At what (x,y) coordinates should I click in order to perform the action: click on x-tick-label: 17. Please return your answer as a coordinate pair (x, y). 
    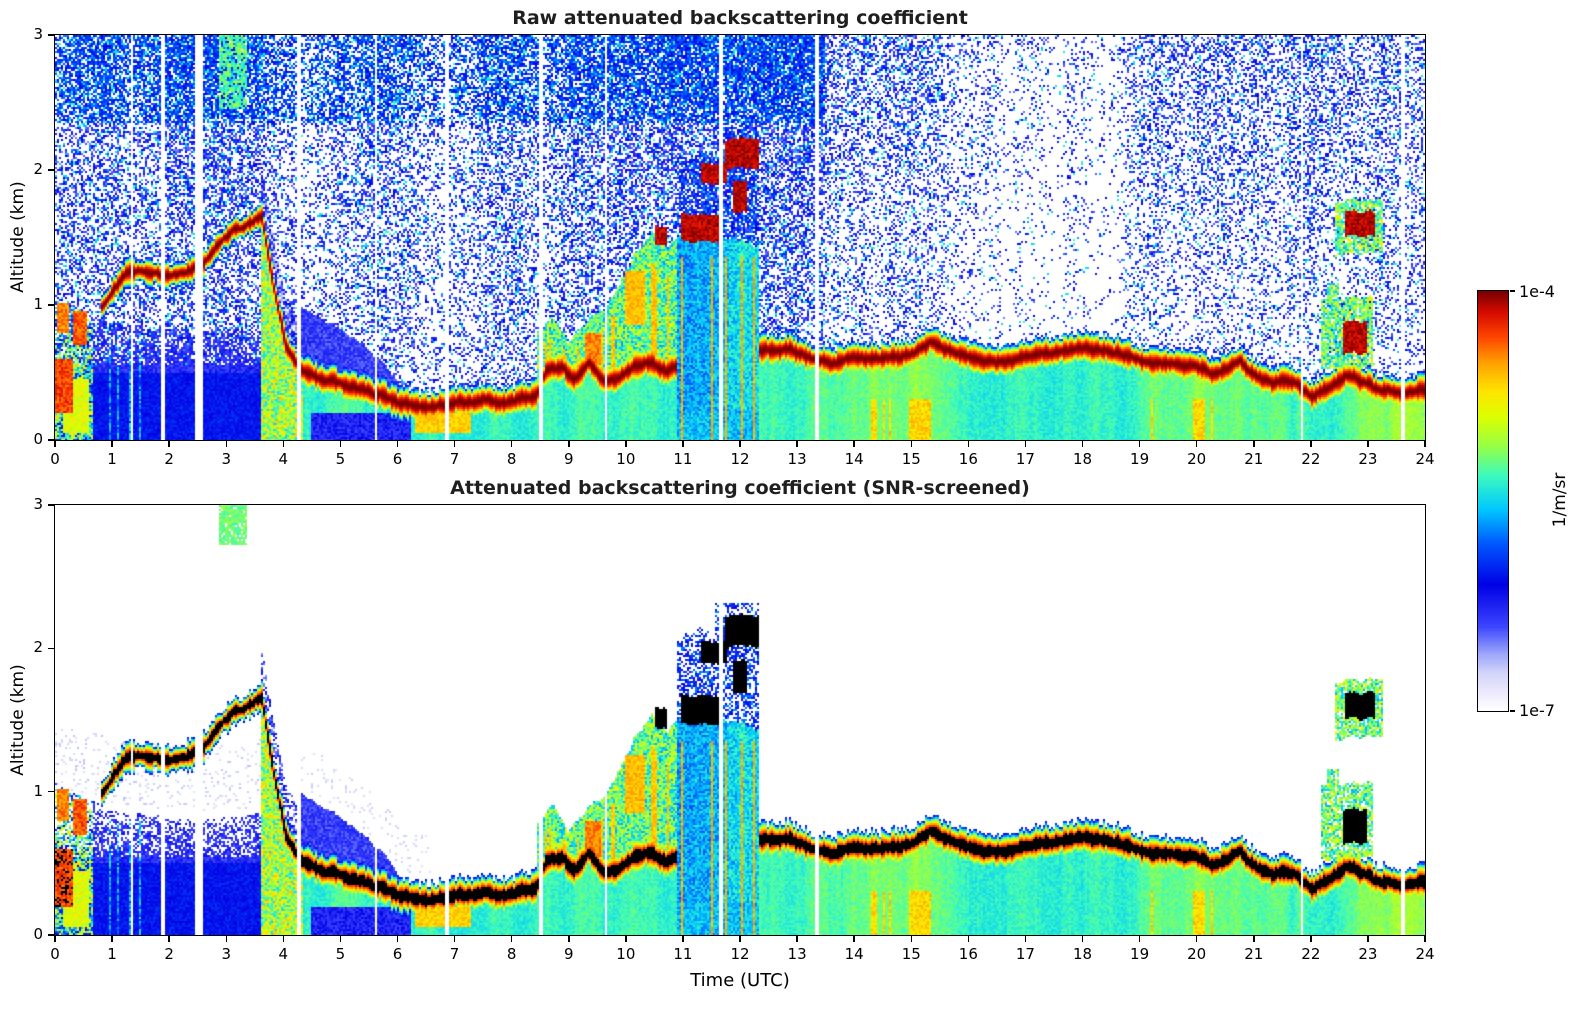
    Looking at the image, I should click on (1025, 459).